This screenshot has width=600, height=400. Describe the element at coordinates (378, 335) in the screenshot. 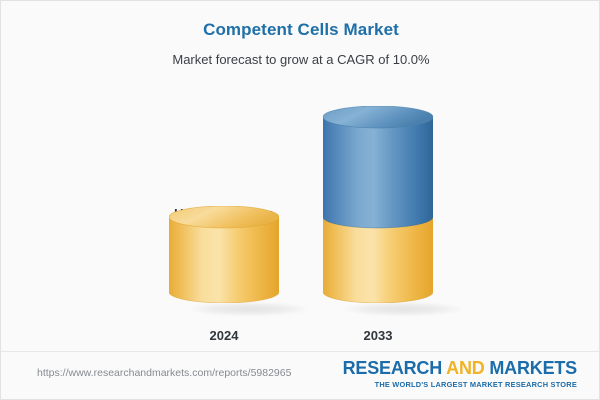

I see `category-label-2033: 2033` at that location.